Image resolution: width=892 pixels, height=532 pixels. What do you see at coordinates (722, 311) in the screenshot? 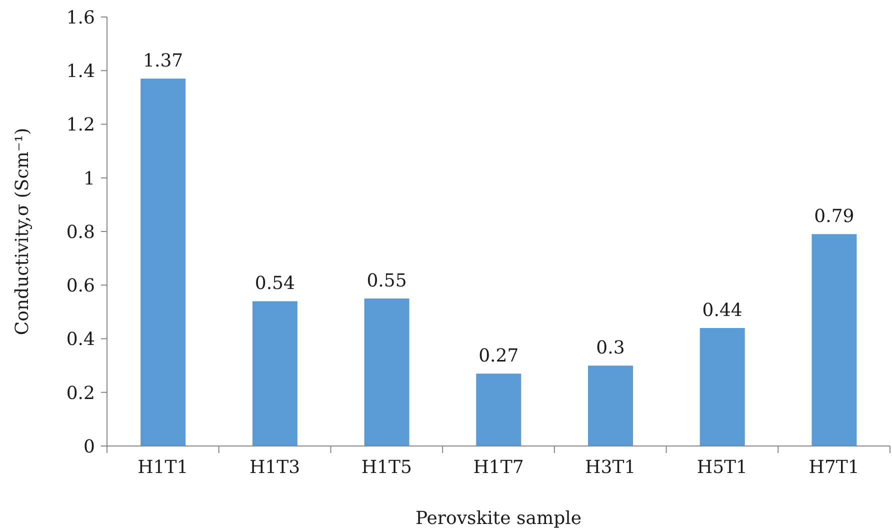
I see `data-label: 0.44` at bounding box center [722, 311].